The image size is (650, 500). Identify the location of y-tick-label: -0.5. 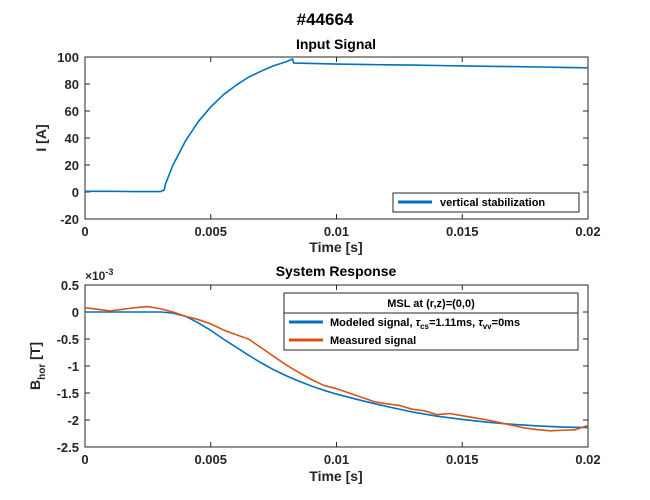
(68, 339).